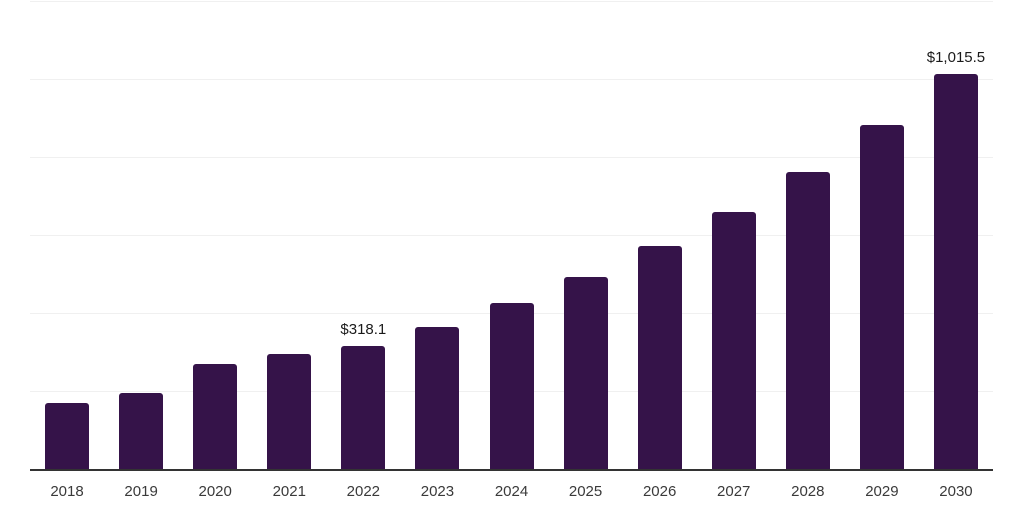  Describe the element at coordinates (141, 431) in the screenshot. I see `bar-2019` at that location.